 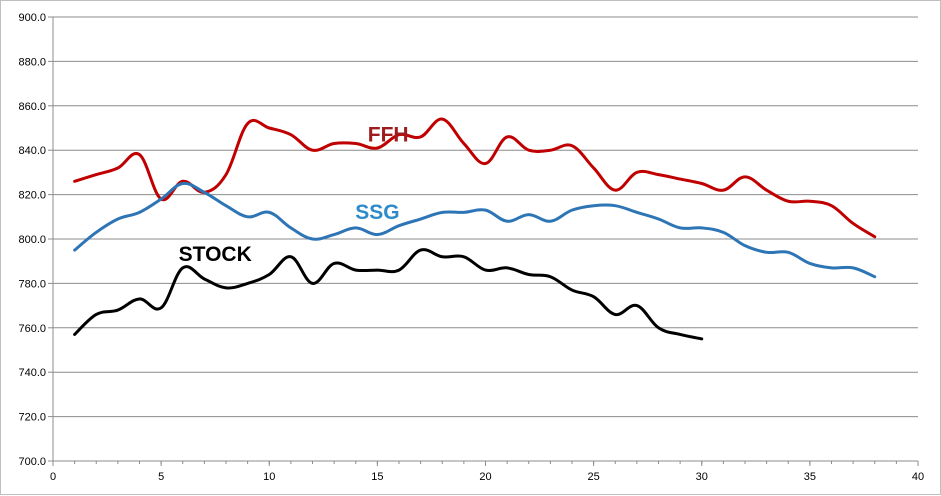 What do you see at coordinates (53, 477) in the screenshot?
I see `x-tick-label: 0` at bounding box center [53, 477].